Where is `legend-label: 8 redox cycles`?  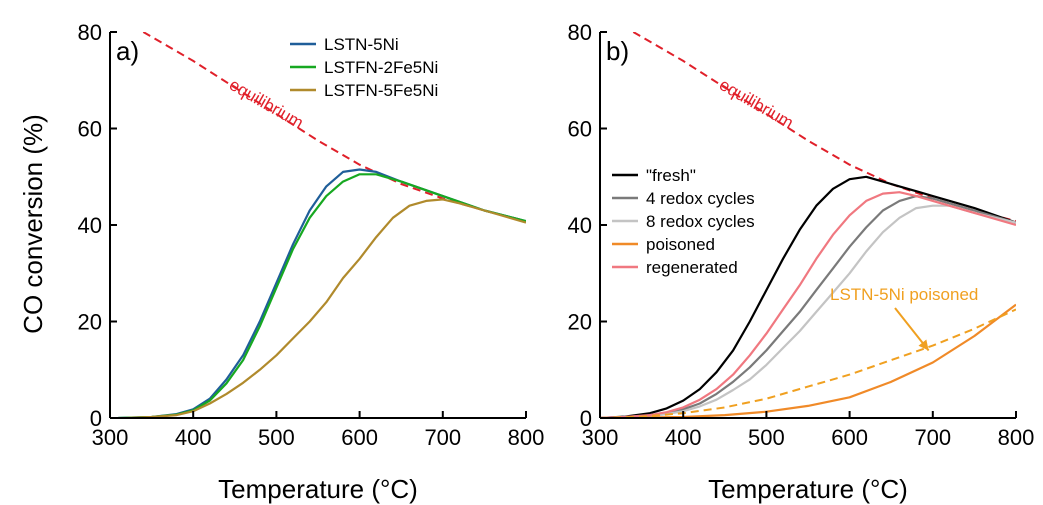 legend-label: 8 redox cycles is located at coordinates (700, 221).